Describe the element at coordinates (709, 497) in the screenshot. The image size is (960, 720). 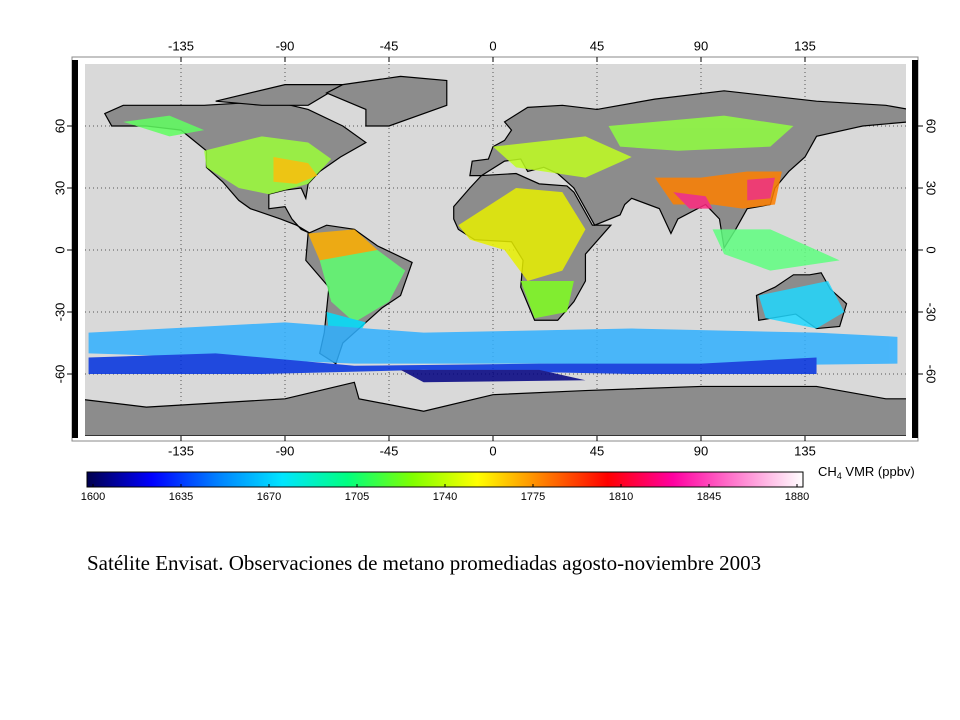
I see `colorbar-tick-label: 1845` at that location.